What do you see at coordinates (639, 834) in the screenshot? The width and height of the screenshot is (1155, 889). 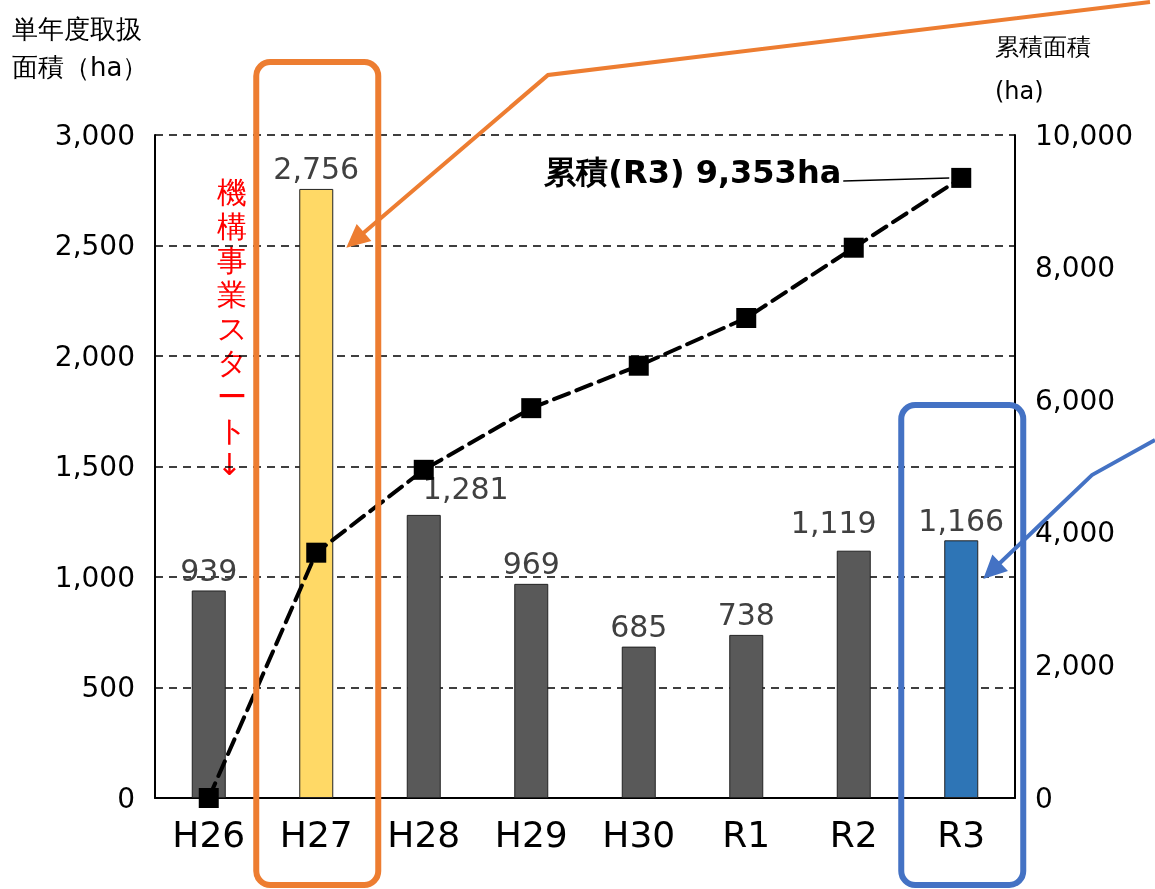 I see `x-tick-label: H30` at bounding box center [639, 834].